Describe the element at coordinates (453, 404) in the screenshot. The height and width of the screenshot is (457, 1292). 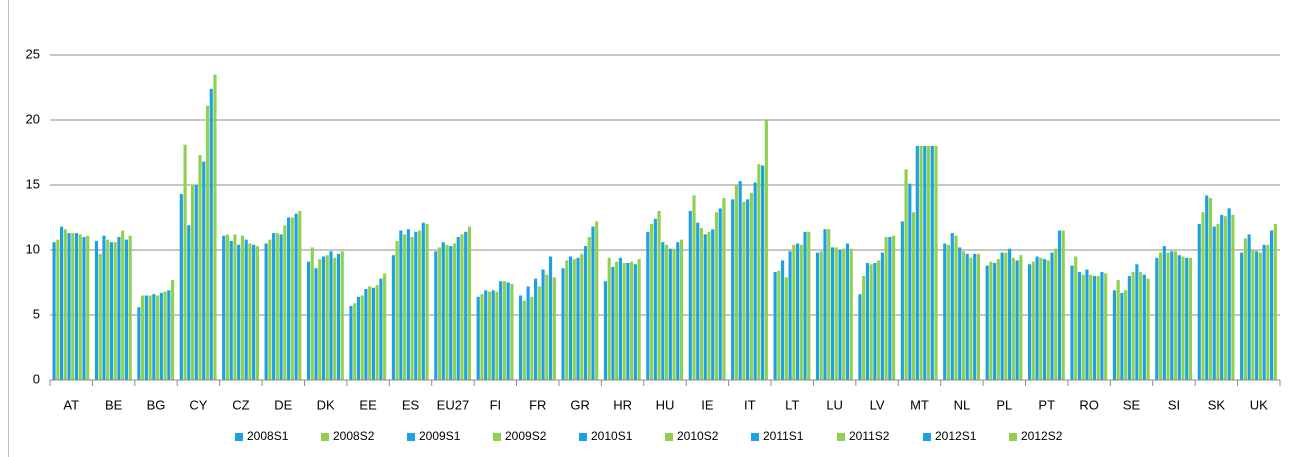
I see `x-tick-label: EU27` at that location.